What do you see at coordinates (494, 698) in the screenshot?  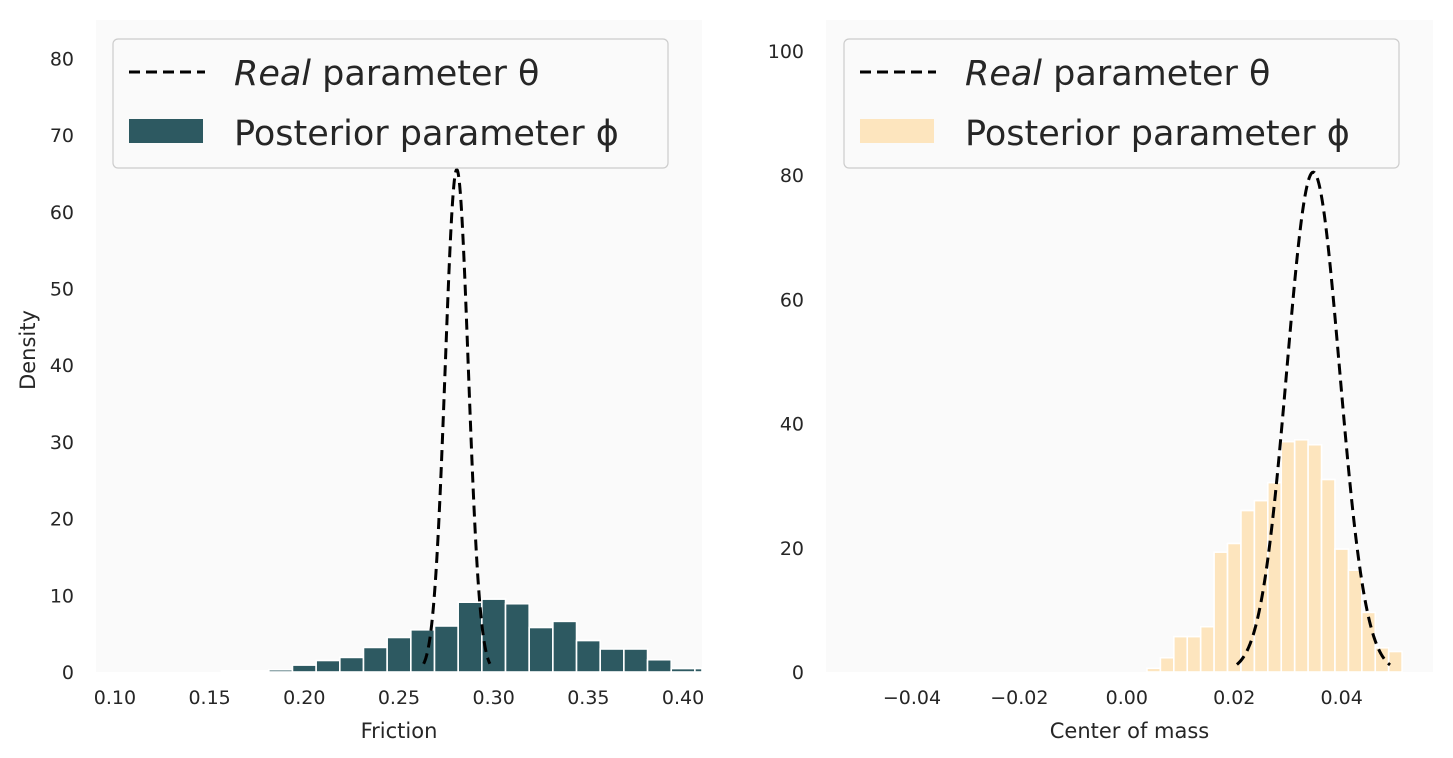 I see `x-tick-label: 0.30` at bounding box center [494, 698].